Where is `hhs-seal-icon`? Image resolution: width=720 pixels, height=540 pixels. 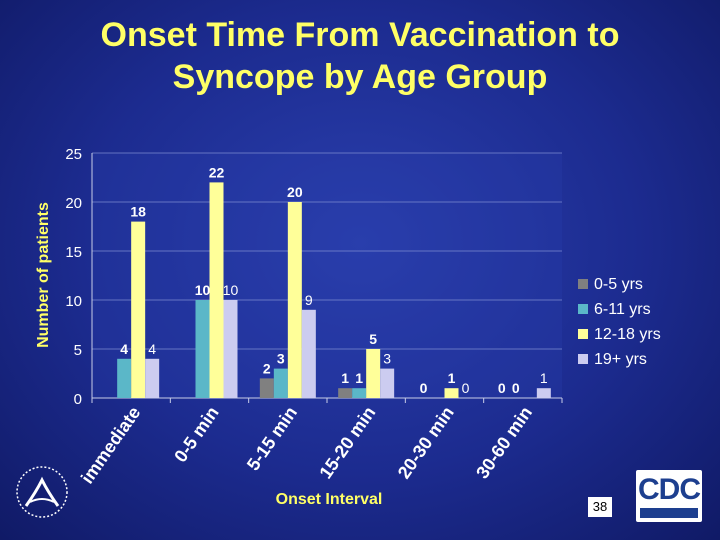 hhs-seal-icon is located at coordinates (42, 492).